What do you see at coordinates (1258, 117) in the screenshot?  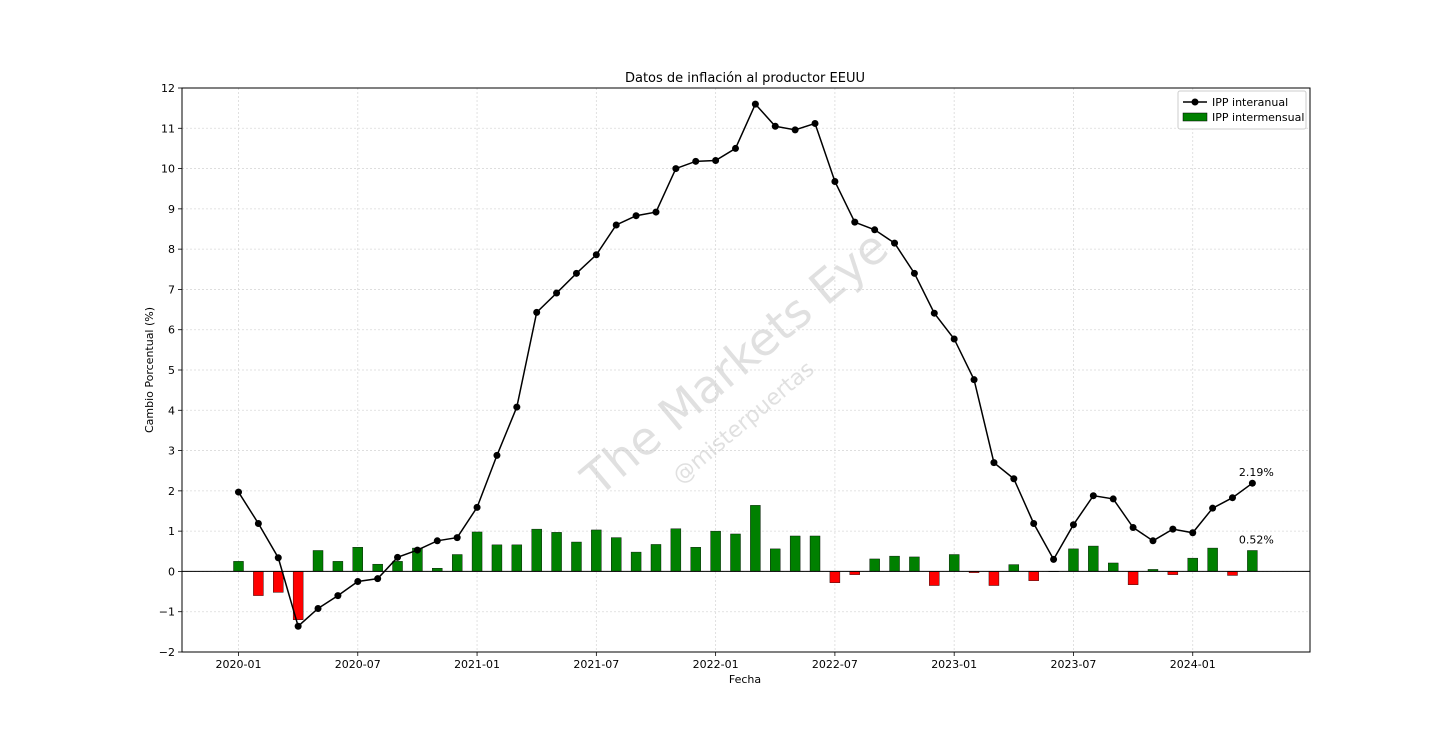 I see `legend-label-bar: IPP intermensual` at bounding box center [1258, 117].